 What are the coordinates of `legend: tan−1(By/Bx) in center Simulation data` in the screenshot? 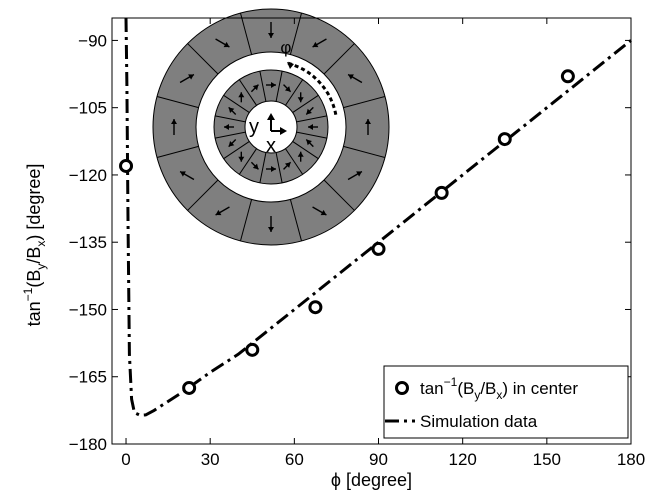 It's located at (506, 402).